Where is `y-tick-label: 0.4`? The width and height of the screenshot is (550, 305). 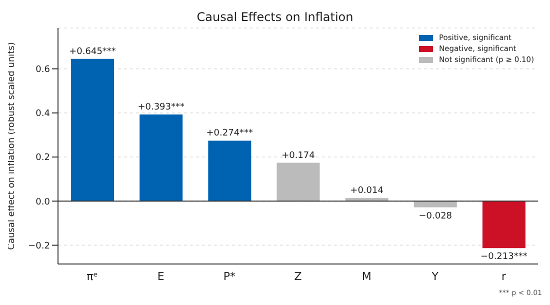 y-tick-label: 0.4 is located at coordinates (43, 114).